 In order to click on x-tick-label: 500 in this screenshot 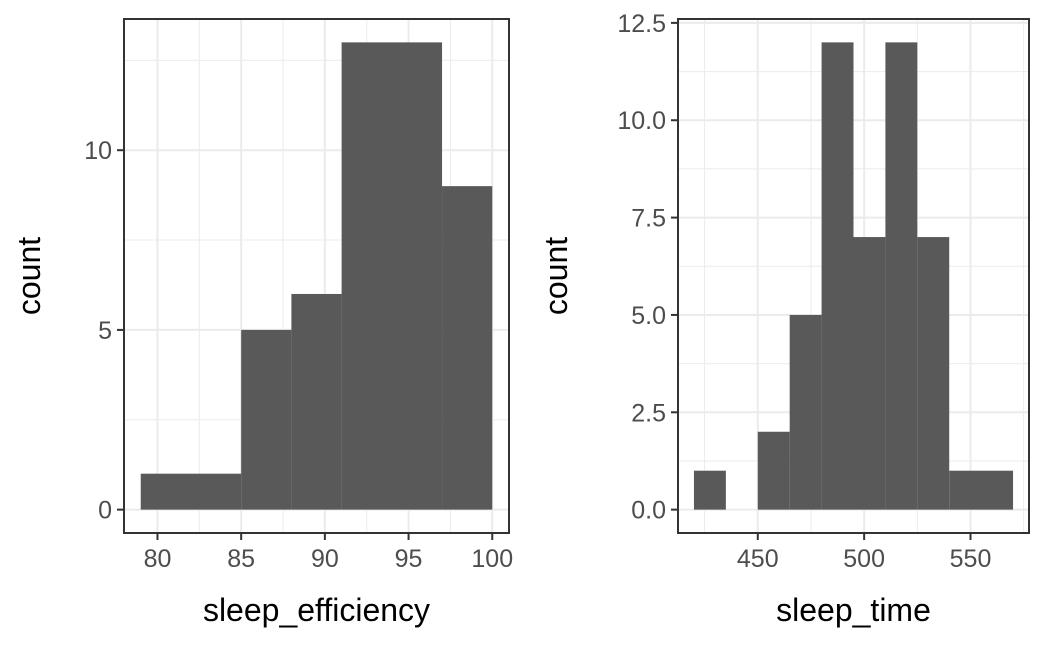, I will do `click(864, 559)`.